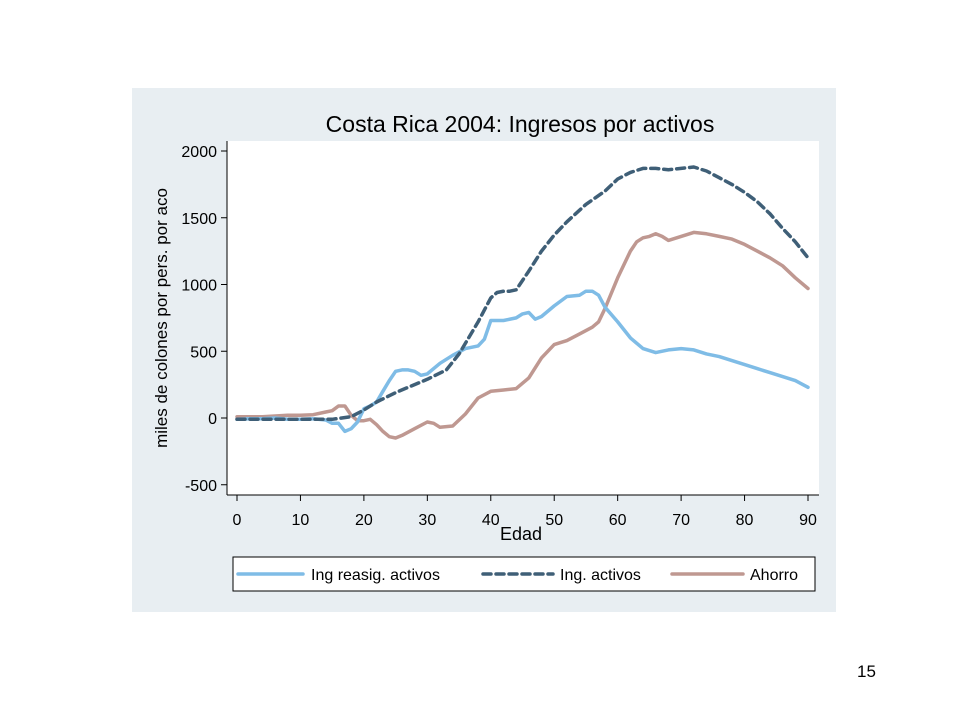  I want to click on y-tick-label: -500, so click(201, 486).